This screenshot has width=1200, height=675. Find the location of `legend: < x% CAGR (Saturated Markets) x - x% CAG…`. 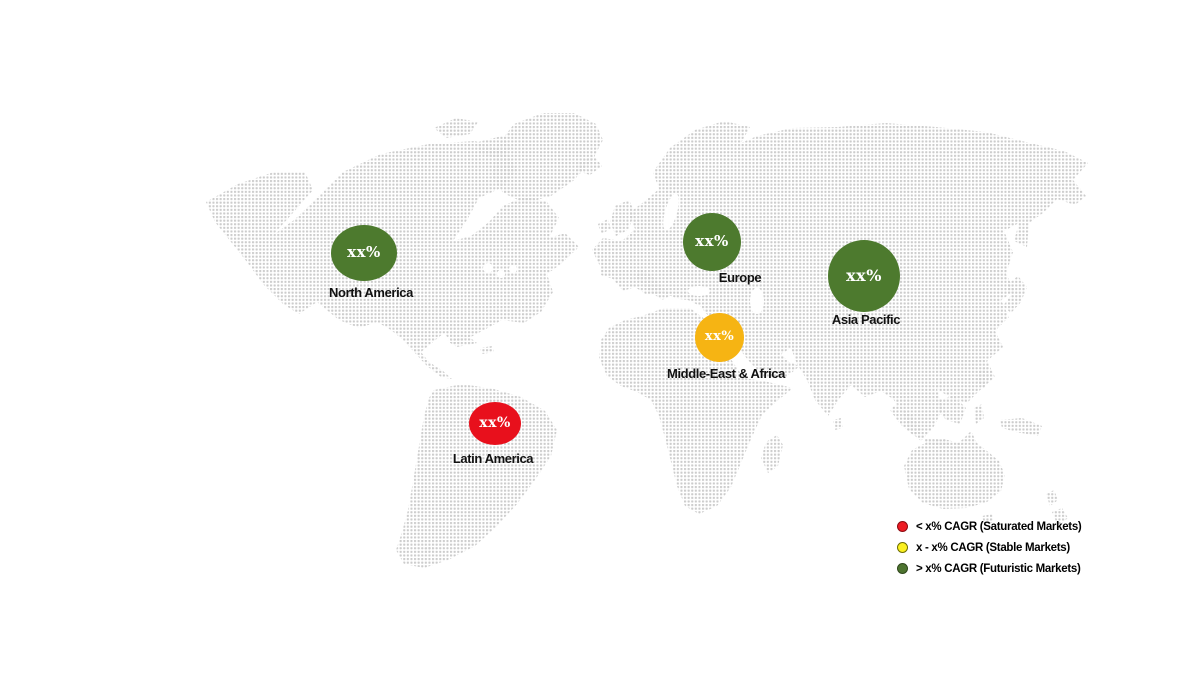

legend: < x% CAGR (Saturated Markets) x - x% CAG… is located at coordinates (989, 547).